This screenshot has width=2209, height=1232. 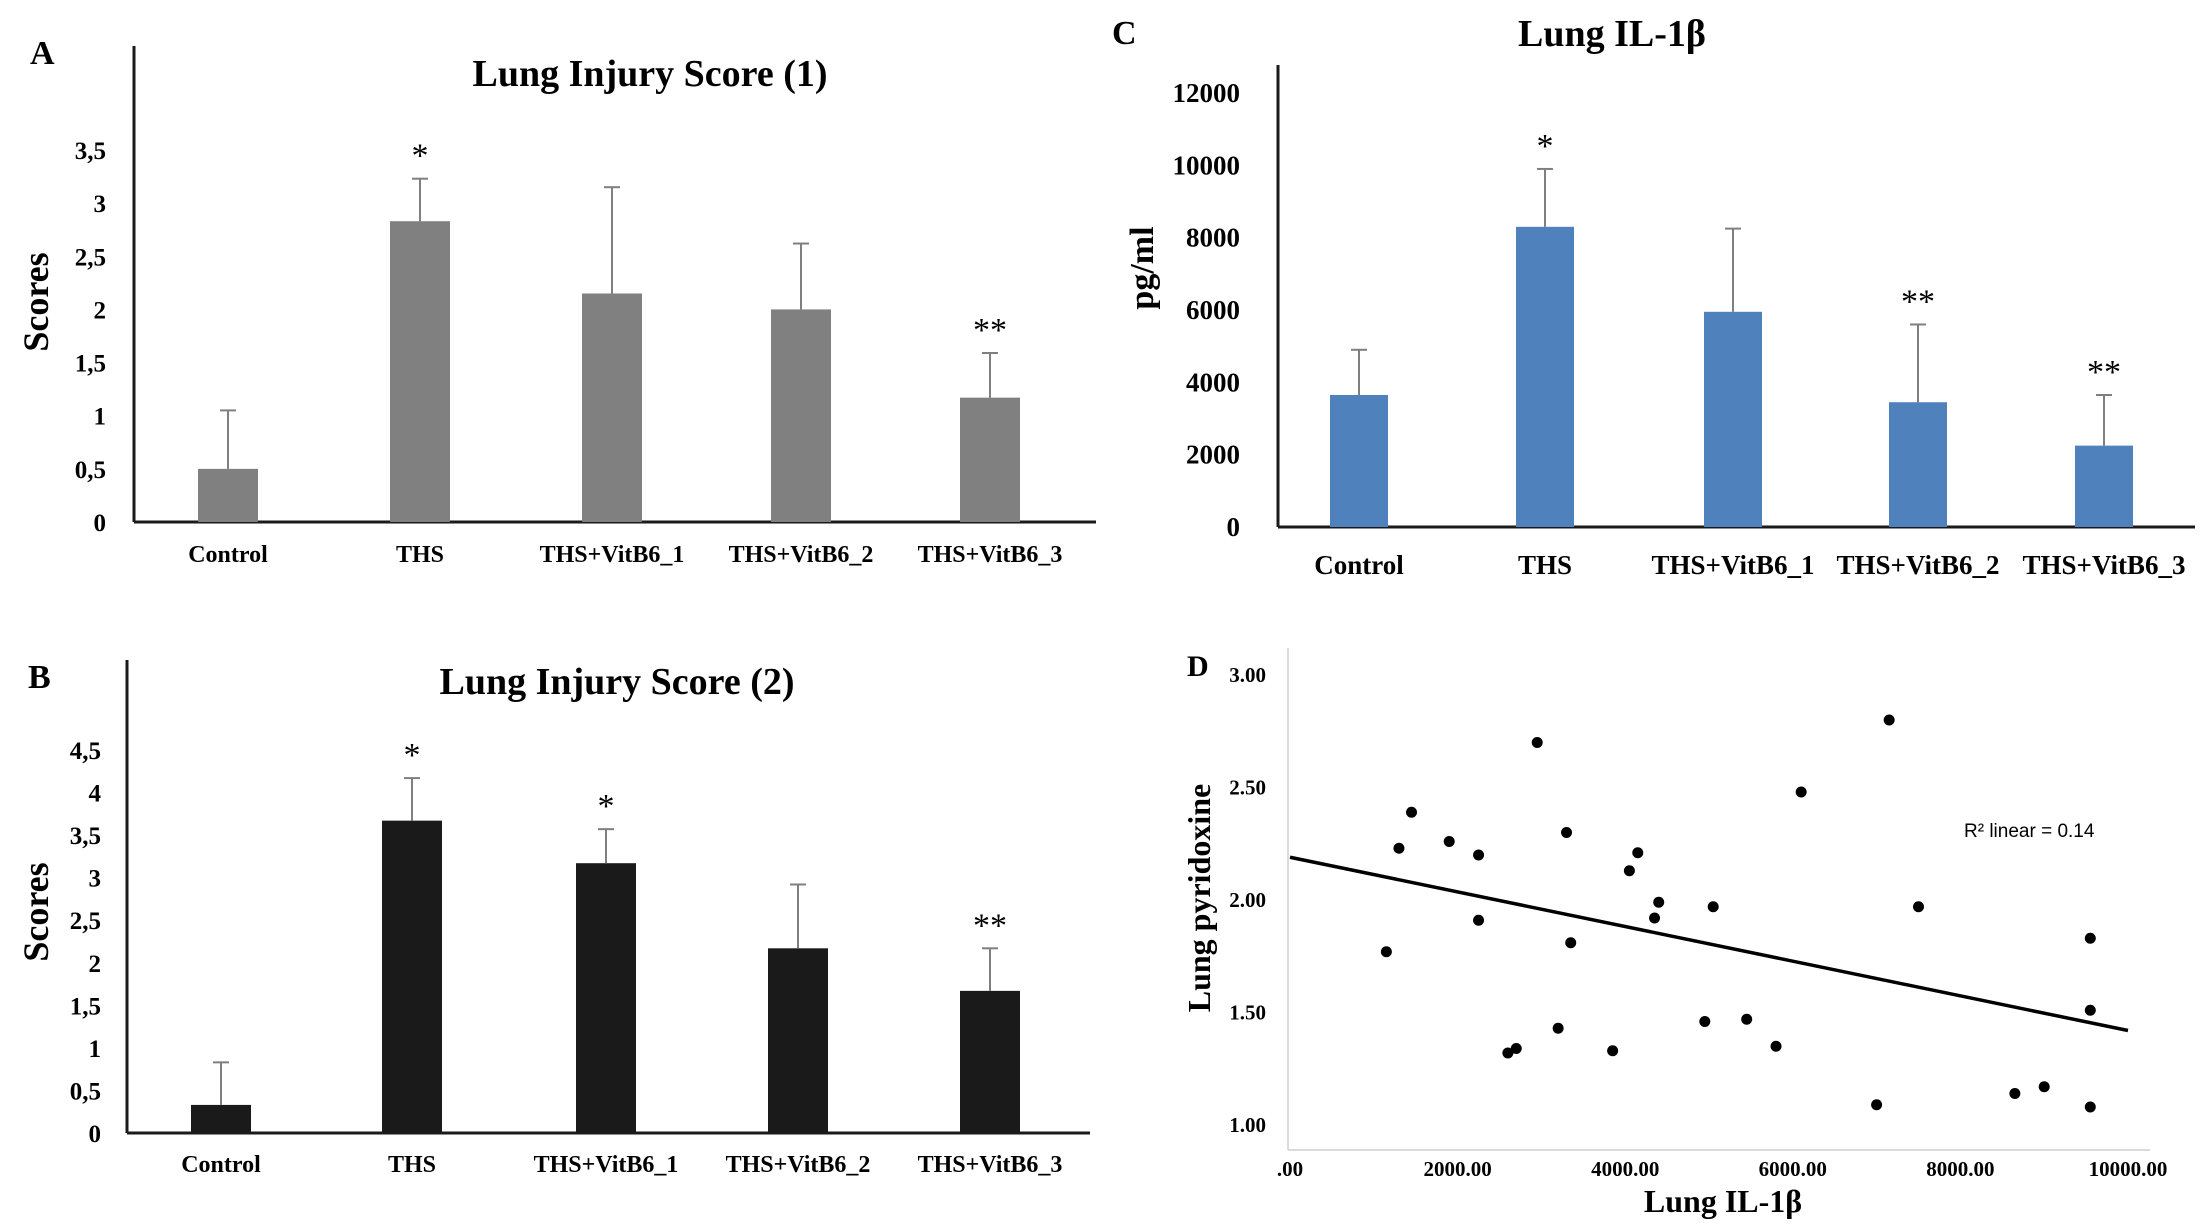 I want to click on y-axis-title-b: Scores, so click(x=36, y=911).